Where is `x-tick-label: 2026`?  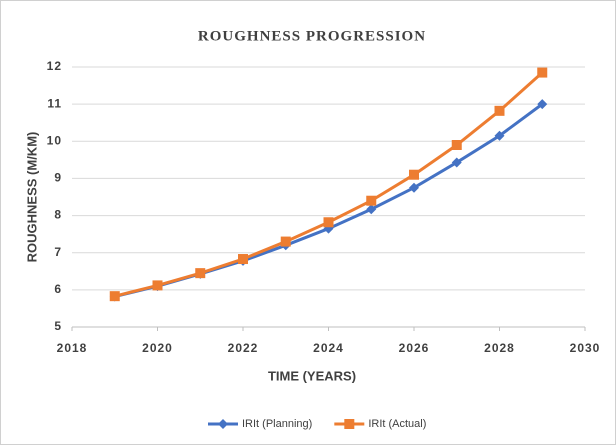
x-tick-label: 2026 is located at coordinates (414, 348).